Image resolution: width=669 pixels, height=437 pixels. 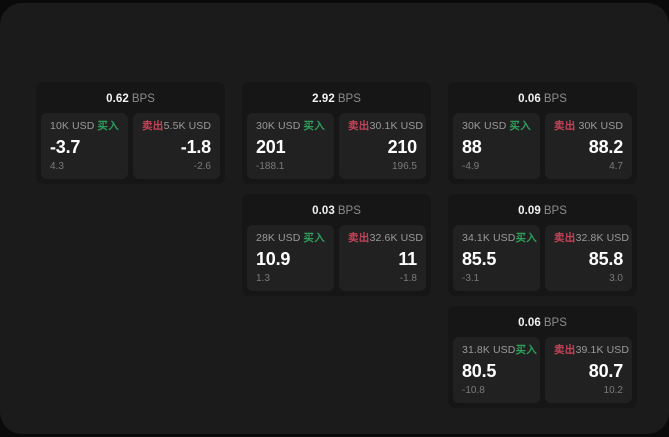 I want to click on pane-row: 28K USD 买入 10.9 1.3 卖出 32.6K USD 11 -1.8, so click(x=336, y=258).